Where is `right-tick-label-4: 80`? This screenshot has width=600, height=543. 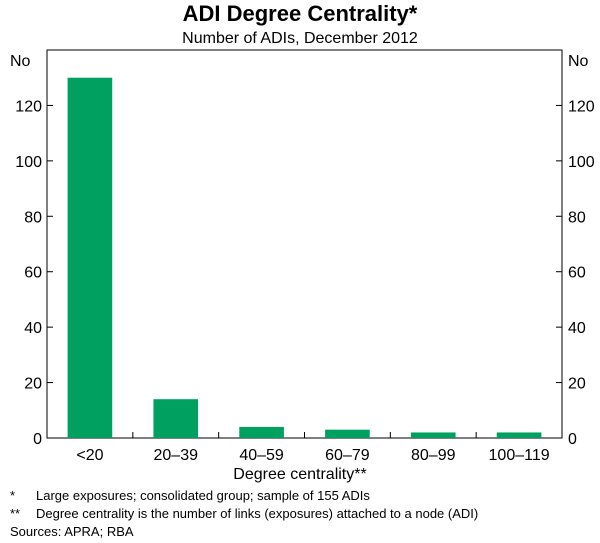
right-tick-label-4: 80 is located at coordinates (577, 217).